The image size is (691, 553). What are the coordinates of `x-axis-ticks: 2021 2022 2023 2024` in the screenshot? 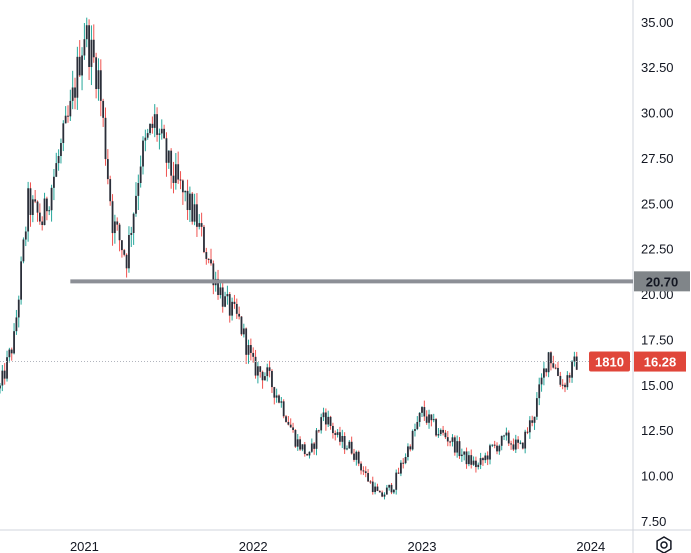 It's located at (337, 546).